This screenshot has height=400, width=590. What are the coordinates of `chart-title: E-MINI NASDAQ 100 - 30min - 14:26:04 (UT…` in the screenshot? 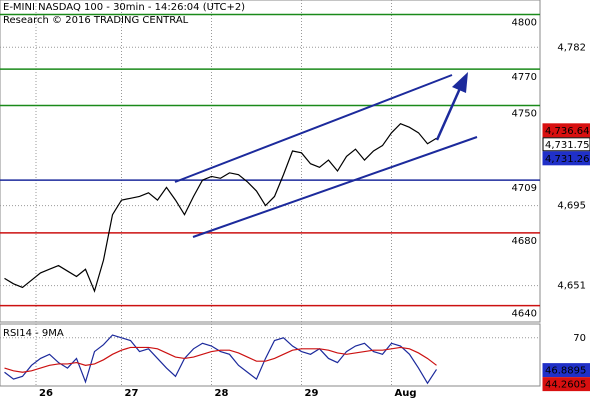 It's located at (124, 7).